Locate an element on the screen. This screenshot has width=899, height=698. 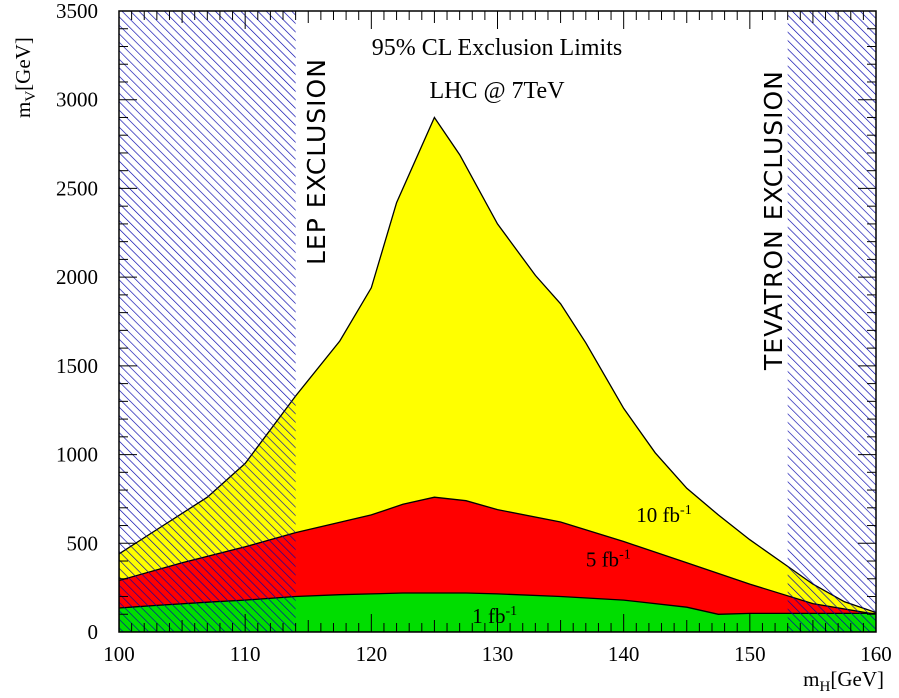
x-tick-label: 160 is located at coordinates (876, 654).